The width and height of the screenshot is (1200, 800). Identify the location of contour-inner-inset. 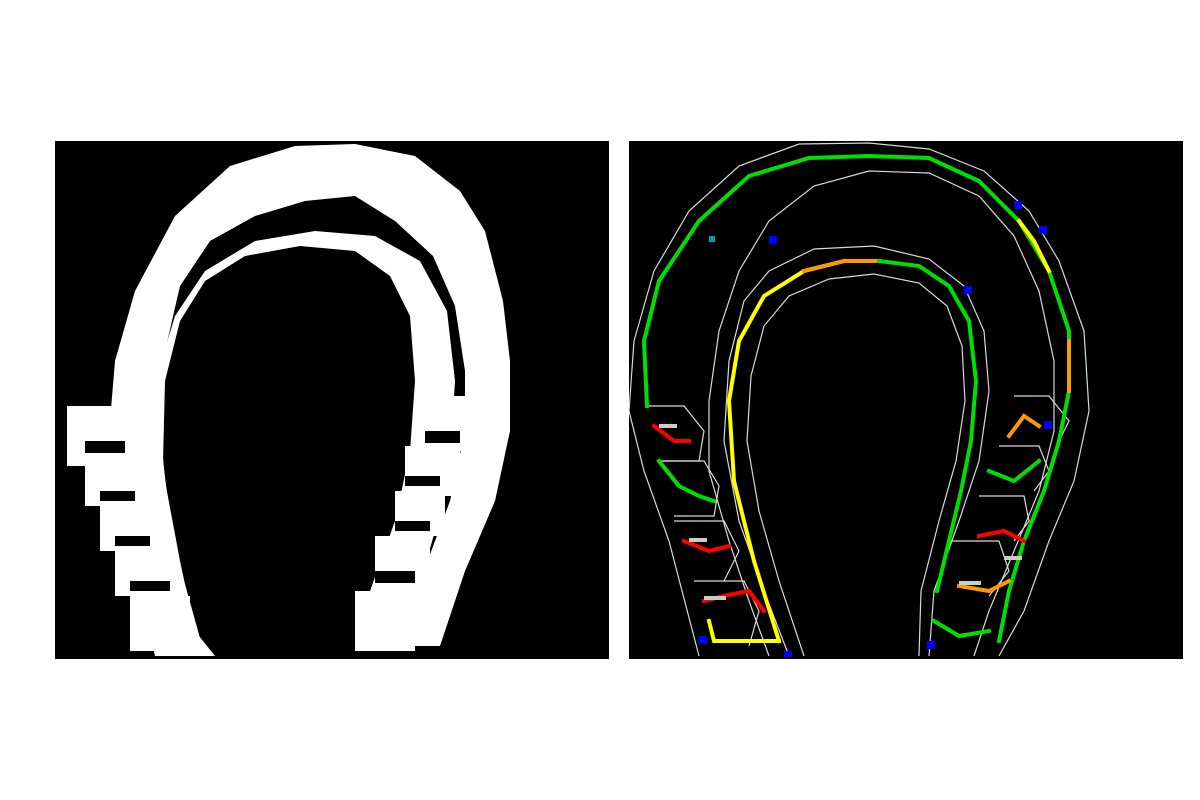
(856, 465).